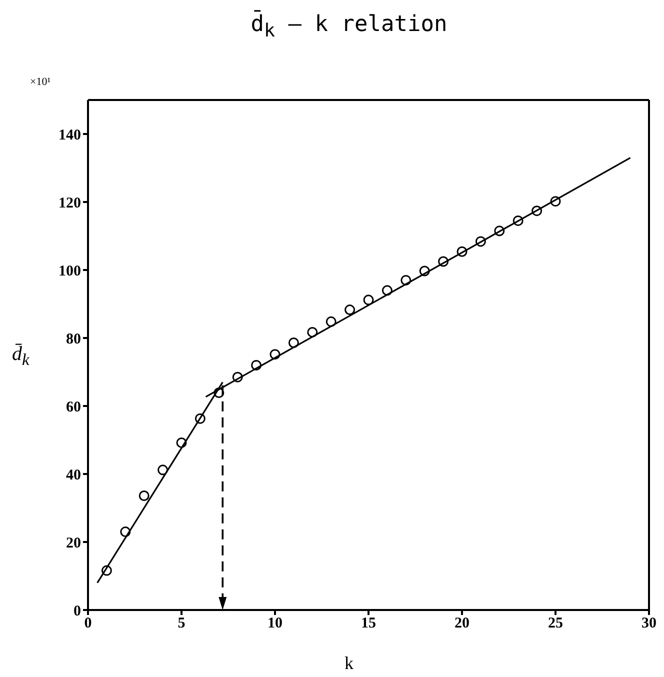  Describe the element at coordinates (349, 27) in the screenshot. I see `chart-title: d̄$_{k}$ — k relation` at that location.